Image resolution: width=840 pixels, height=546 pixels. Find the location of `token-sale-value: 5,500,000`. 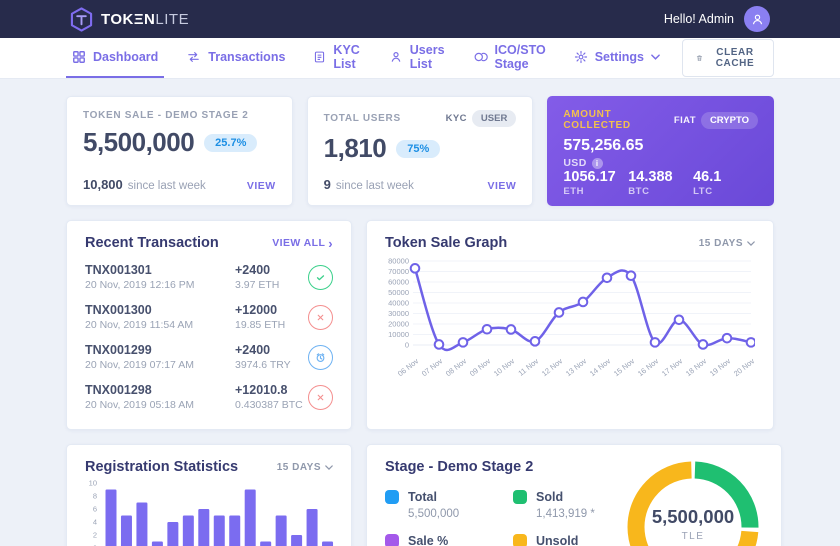

token-sale-value: 5,500,000 is located at coordinates (139, 142).